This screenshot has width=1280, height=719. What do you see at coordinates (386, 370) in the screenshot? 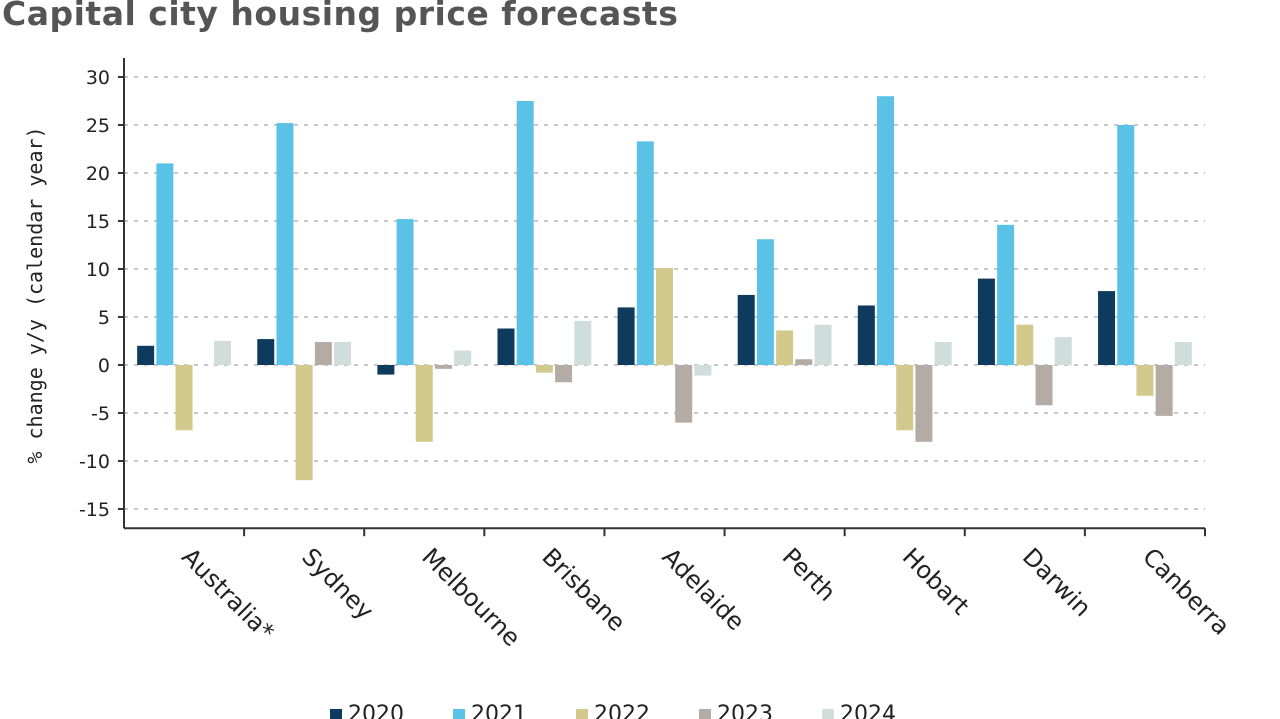
I see `bar-2020-melbourne` at bounding box center [386, 370].